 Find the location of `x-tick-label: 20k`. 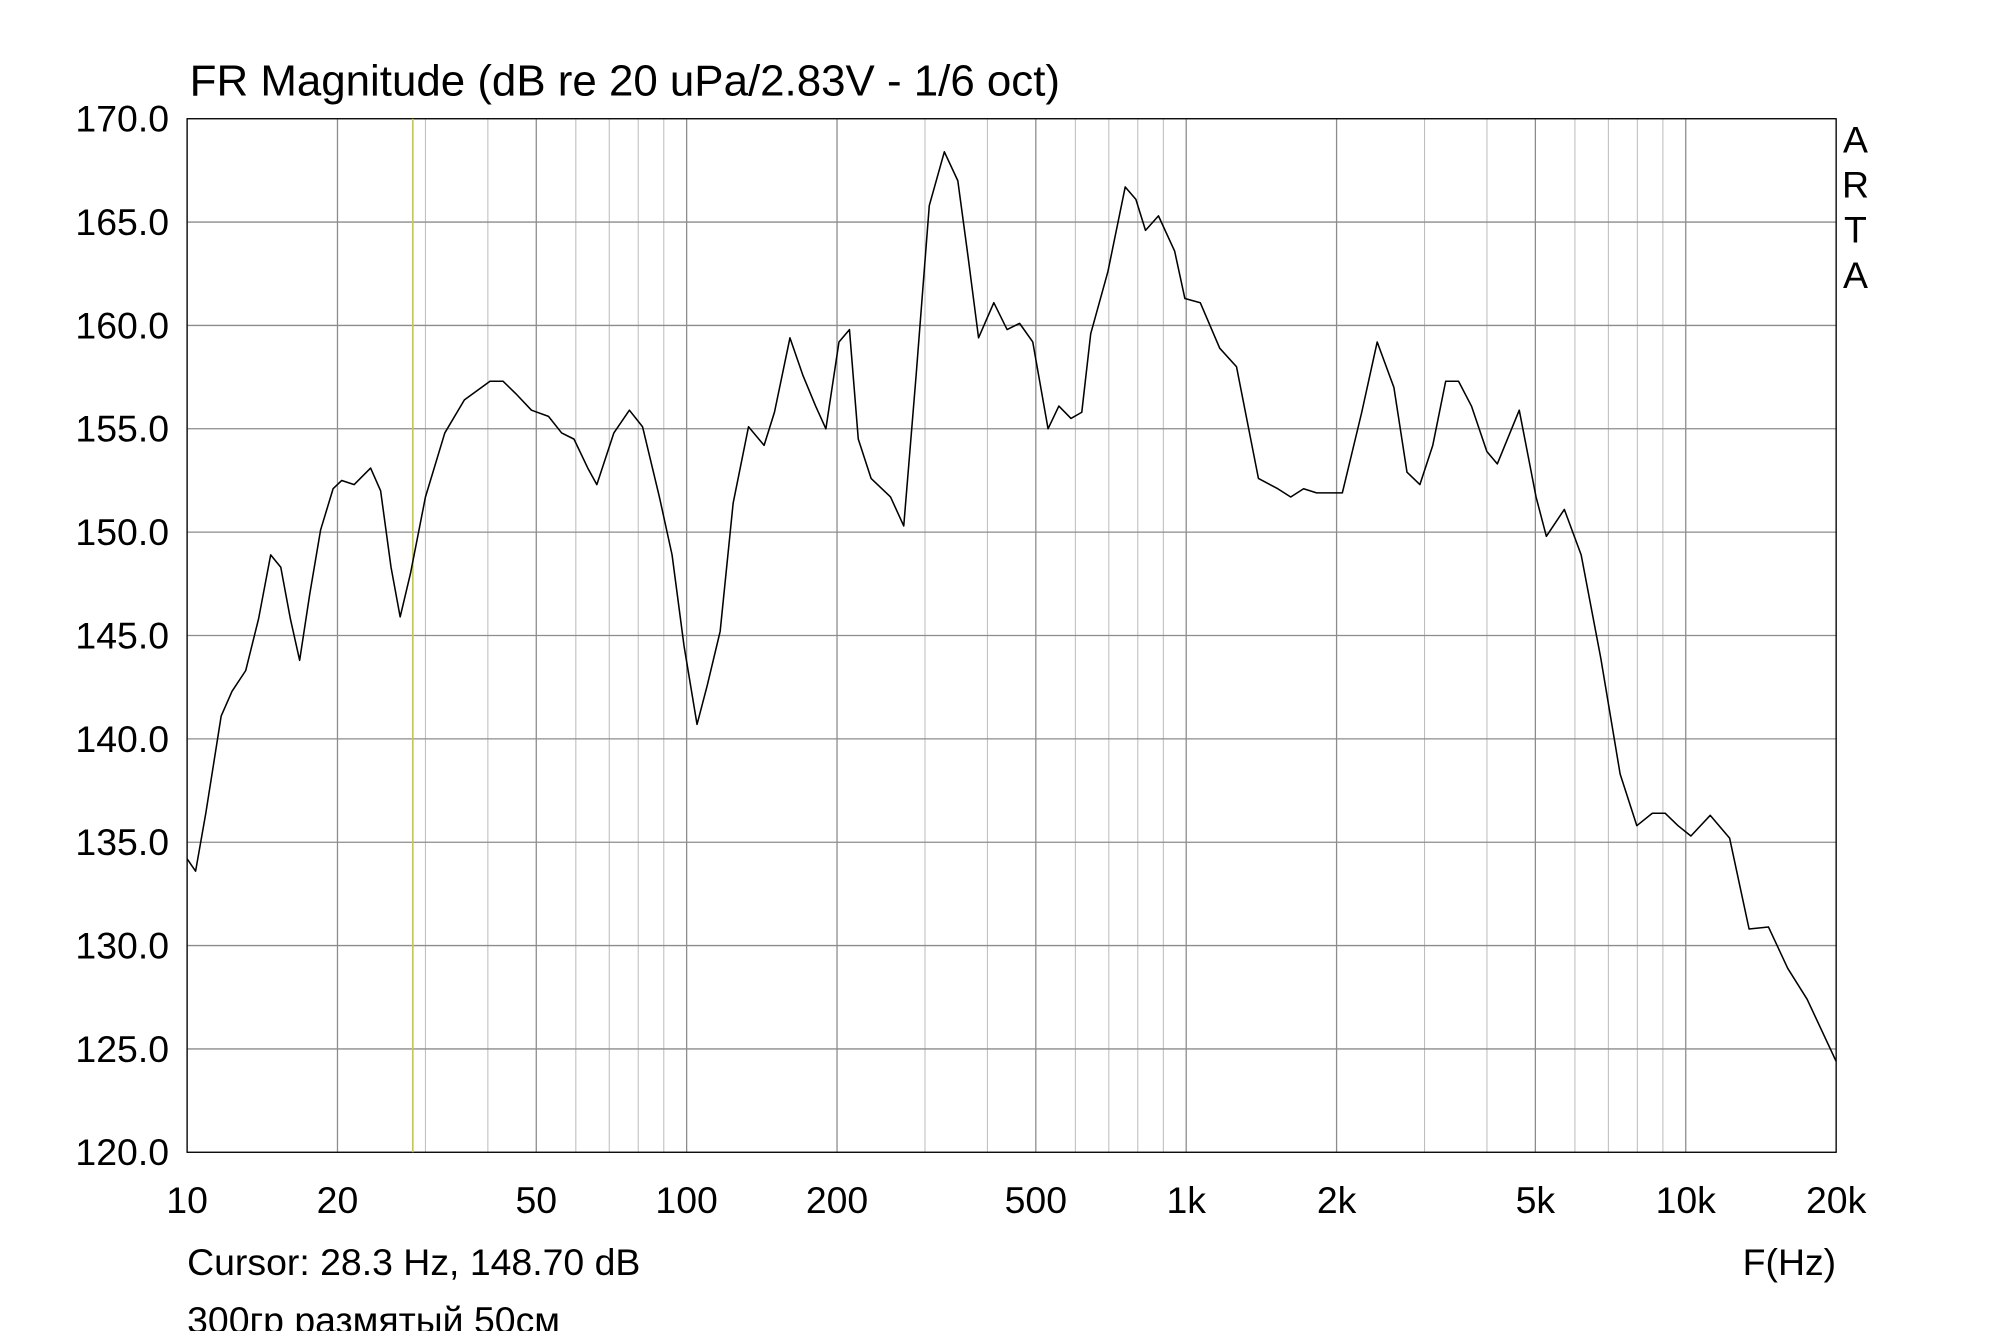

x-tick-label: 20k is located at coordinates (1836, 1200).